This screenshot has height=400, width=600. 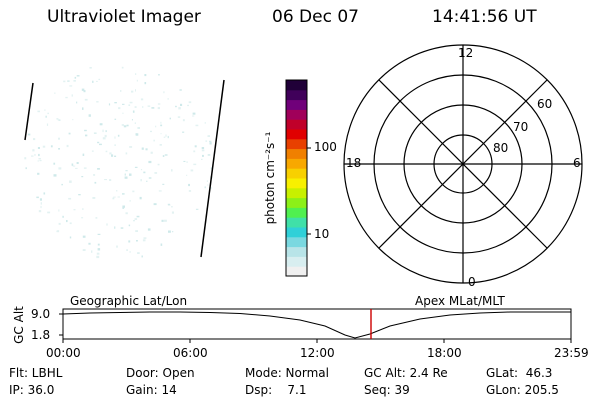 What do you see at coordinates (472, 282) in the screenshot?
I see `mlt-label-0: 0` at bounding box center [472, 282].